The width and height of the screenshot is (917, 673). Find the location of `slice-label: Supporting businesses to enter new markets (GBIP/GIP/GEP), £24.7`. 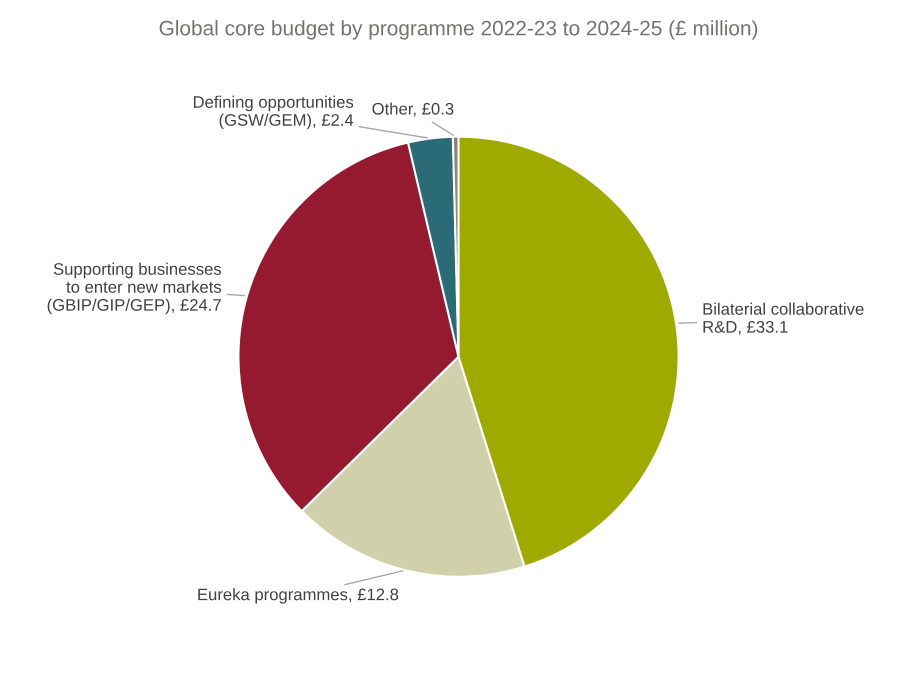

slice-label: Supporting businesses to enter new markets (GBIP/GIP/GEP), £24.7 is located at coordinates (135, 288).